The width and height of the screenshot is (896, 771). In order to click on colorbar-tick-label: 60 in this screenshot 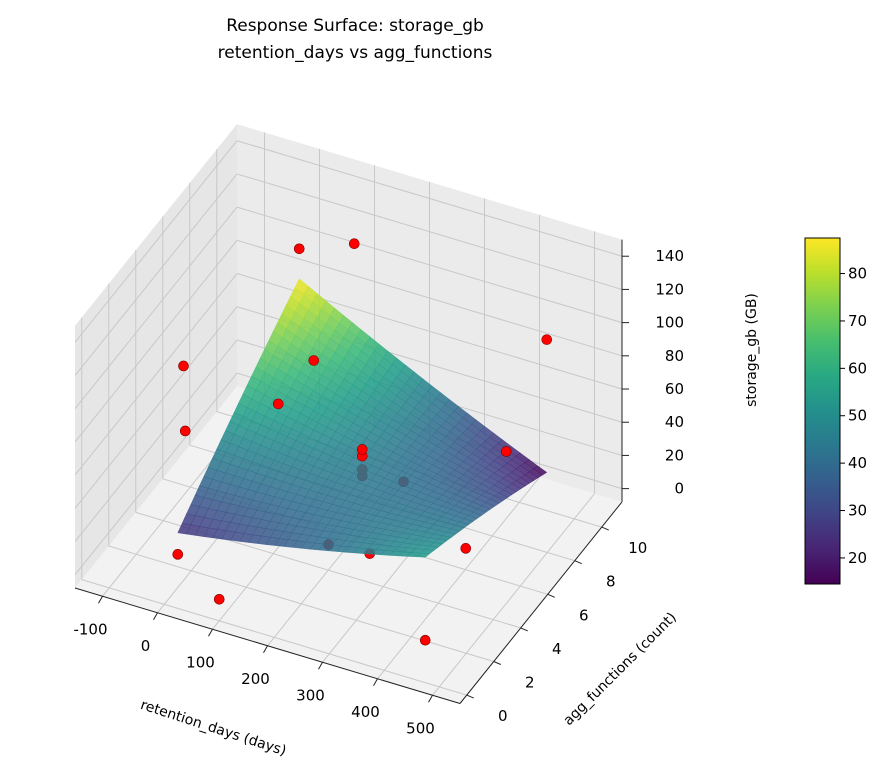, I will do `click(857, 368)`.